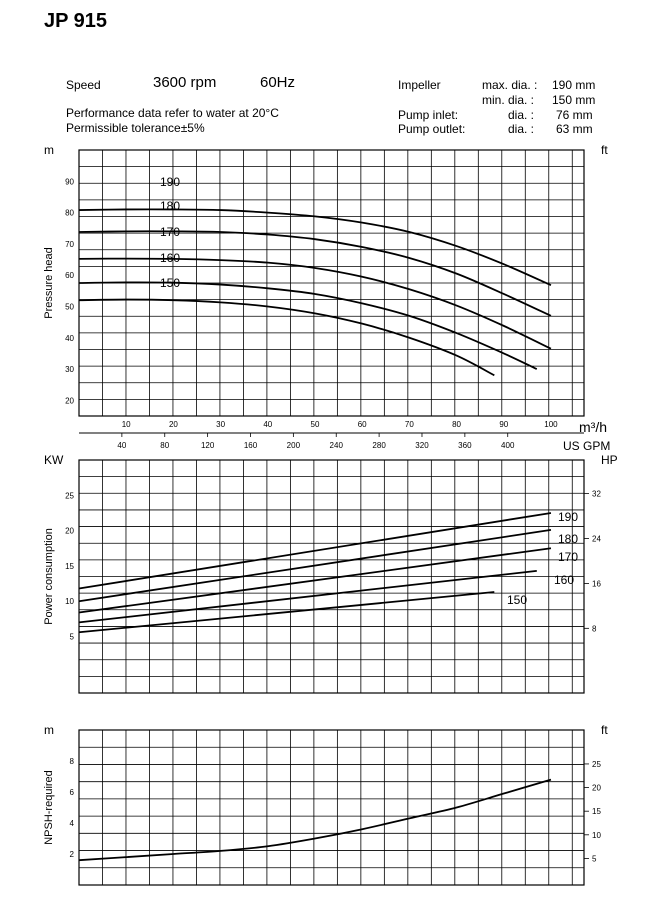  I want to click on y-axis-title: NPSH-required, so click(49, 807).